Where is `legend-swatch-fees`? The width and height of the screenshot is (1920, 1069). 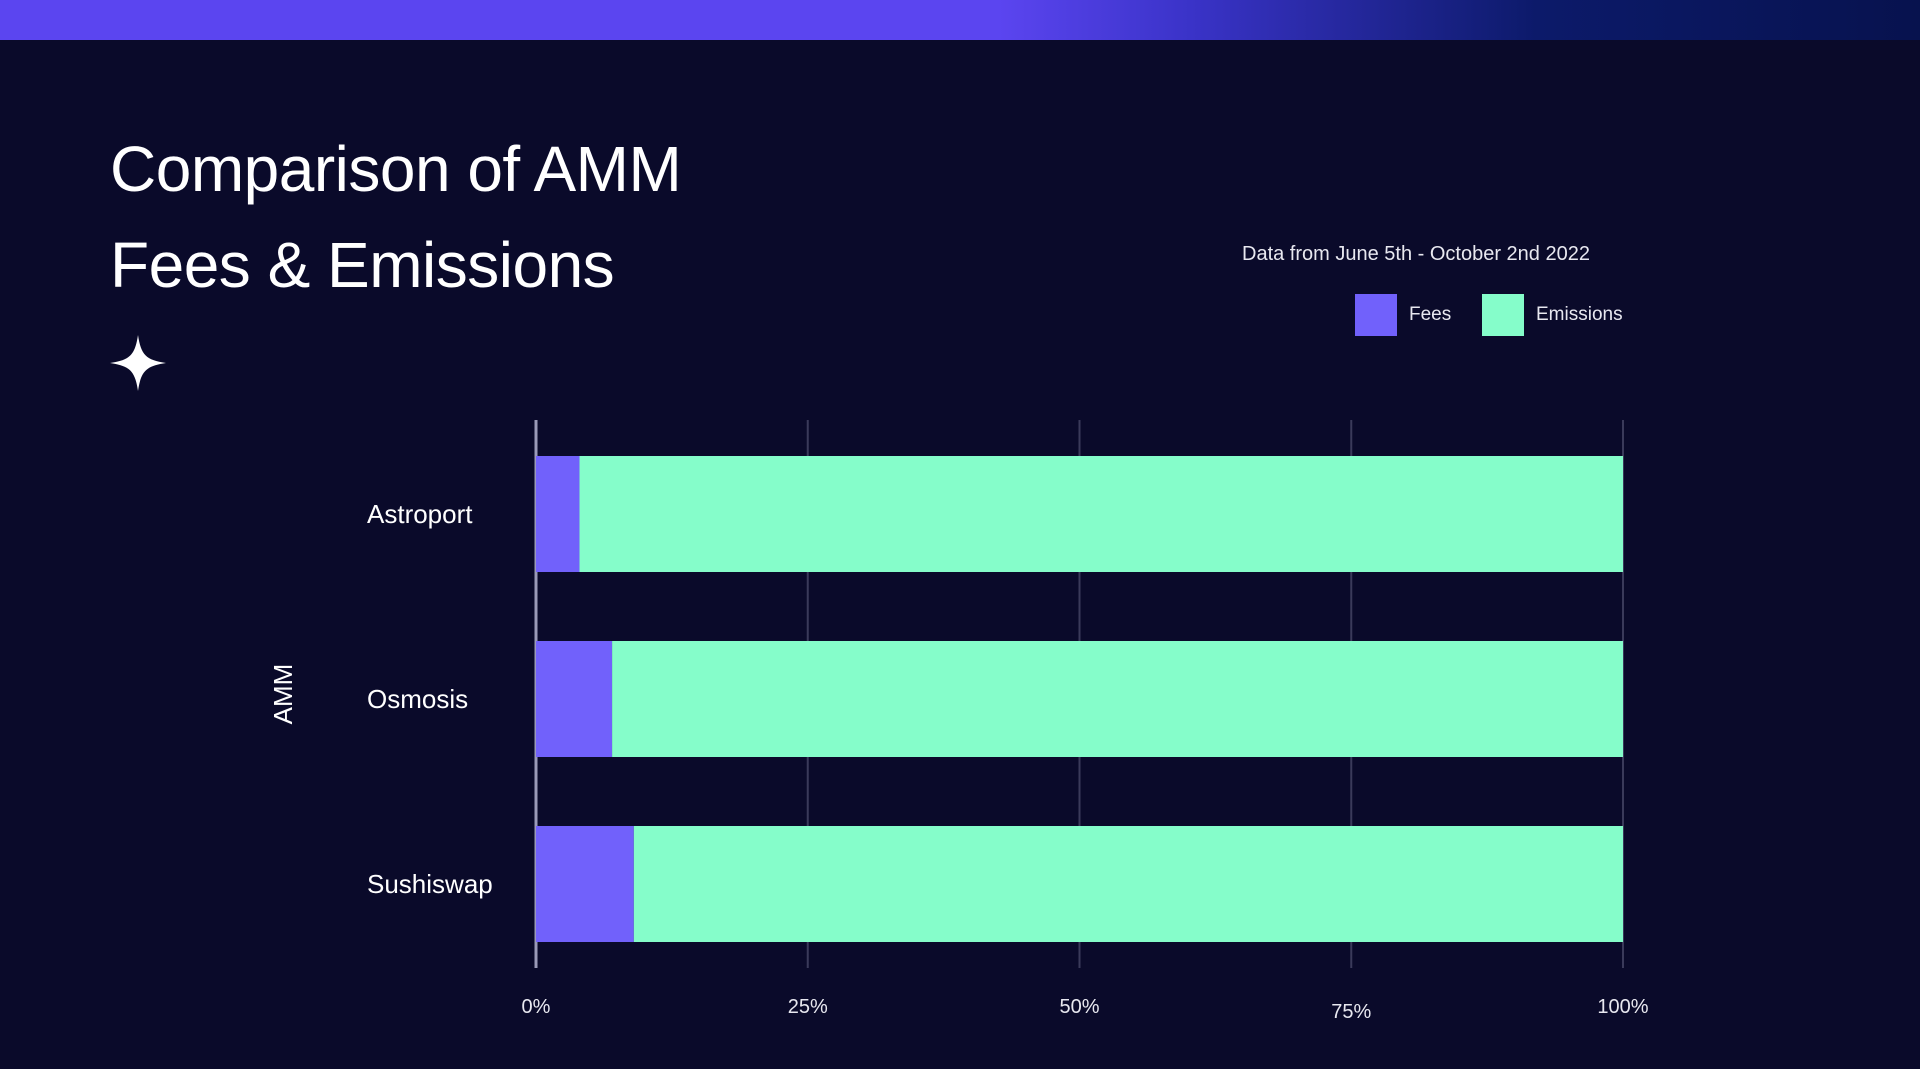 legend-swatch-fees is located at coordinates (1376, 315).